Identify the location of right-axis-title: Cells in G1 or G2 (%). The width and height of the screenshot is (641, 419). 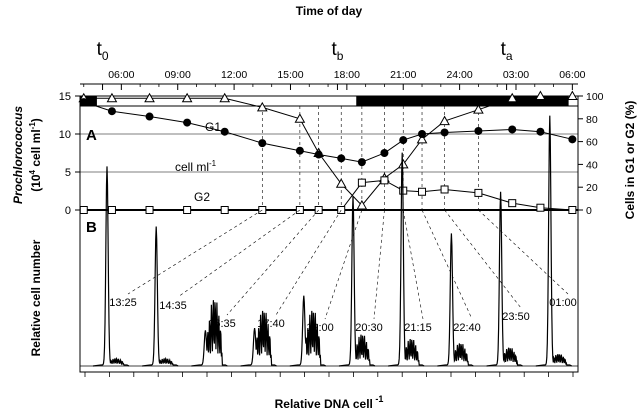
(630, 160).